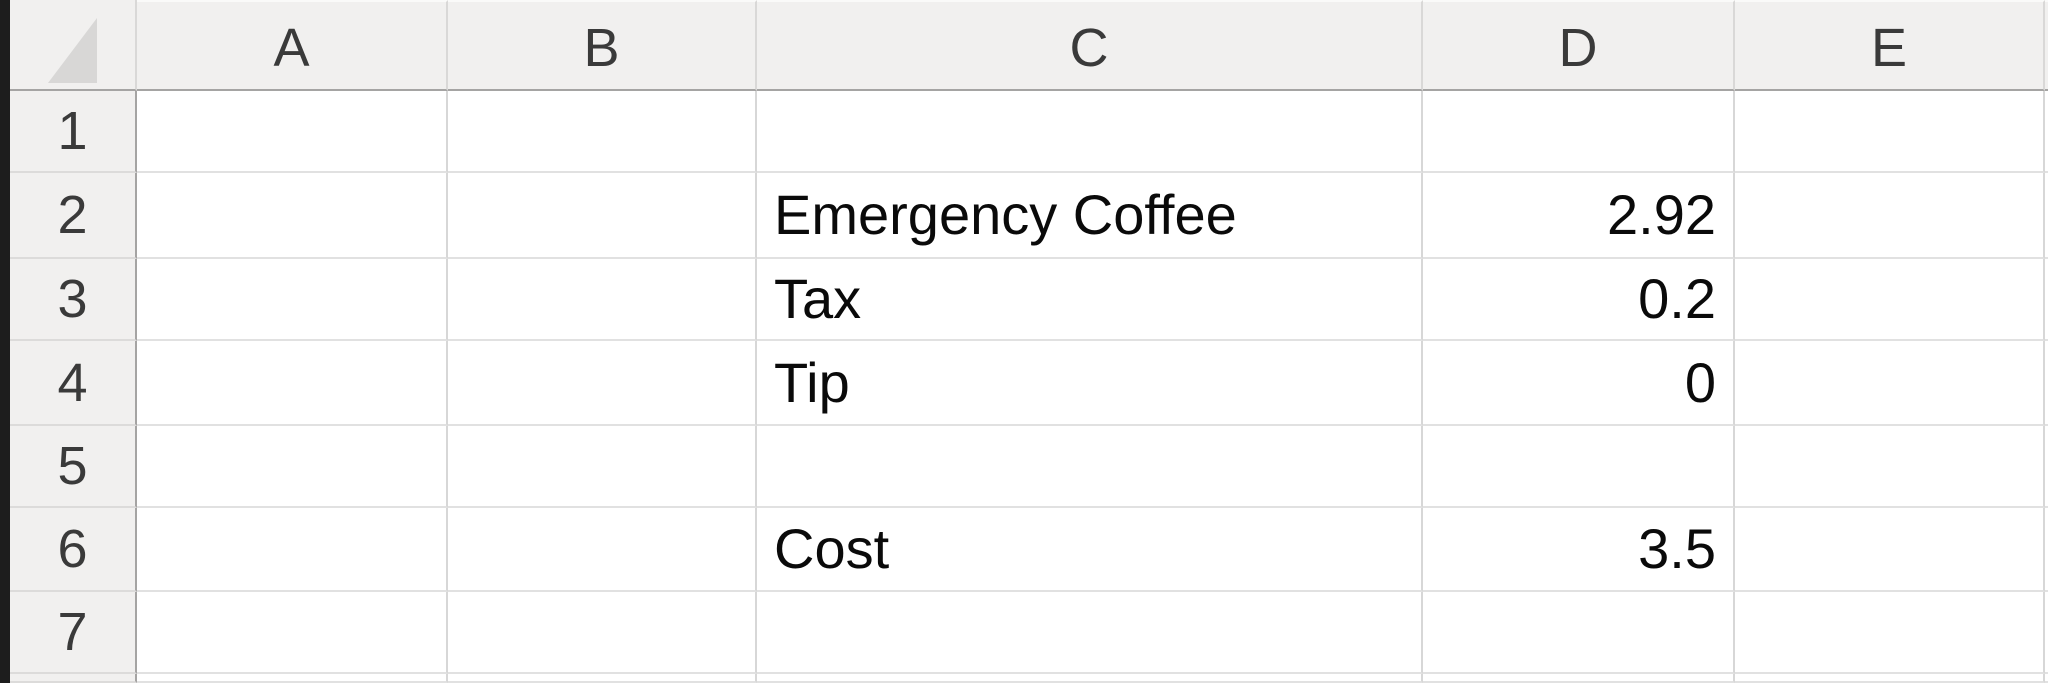 The image size is (2048, 683). Describe the element at coordinates (2046, 678) in the screenshot. I see `cell-F8` at that location.